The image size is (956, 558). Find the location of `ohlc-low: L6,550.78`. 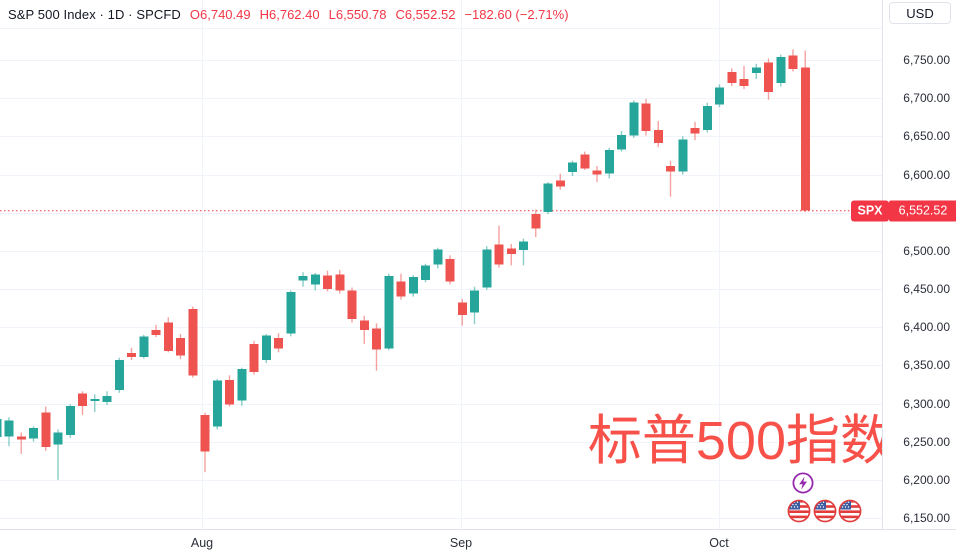

ohlc-low: L6,550.78 is located at coordinates (357, 14).